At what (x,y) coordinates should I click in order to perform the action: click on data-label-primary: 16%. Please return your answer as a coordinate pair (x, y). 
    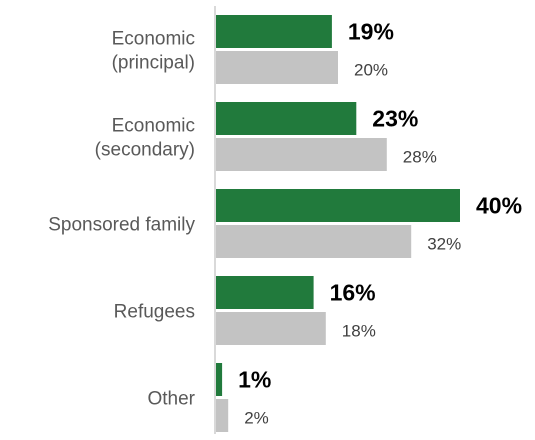
    Looking at the image, I should click on (353, 293).